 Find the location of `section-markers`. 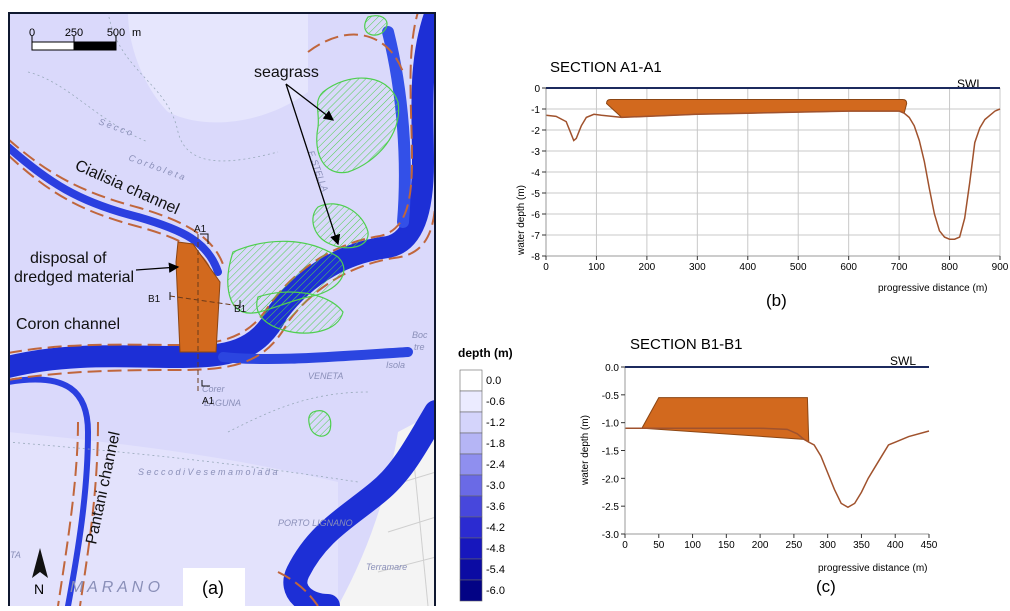

section-markers is located at coordinates (205, 310).